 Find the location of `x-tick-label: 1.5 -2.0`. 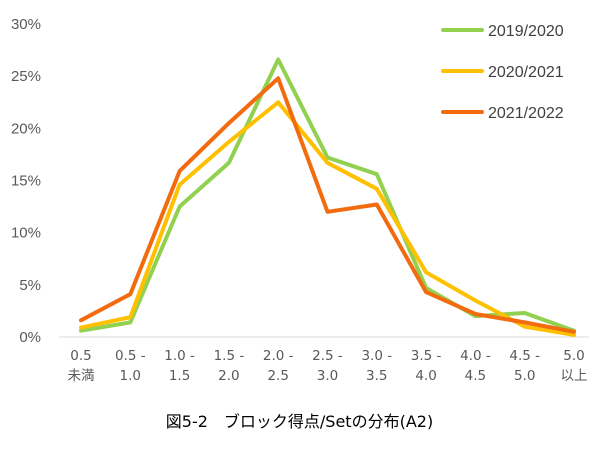

x-tick-label: 1.5 -2.0 is located at coordinates (229, 366).